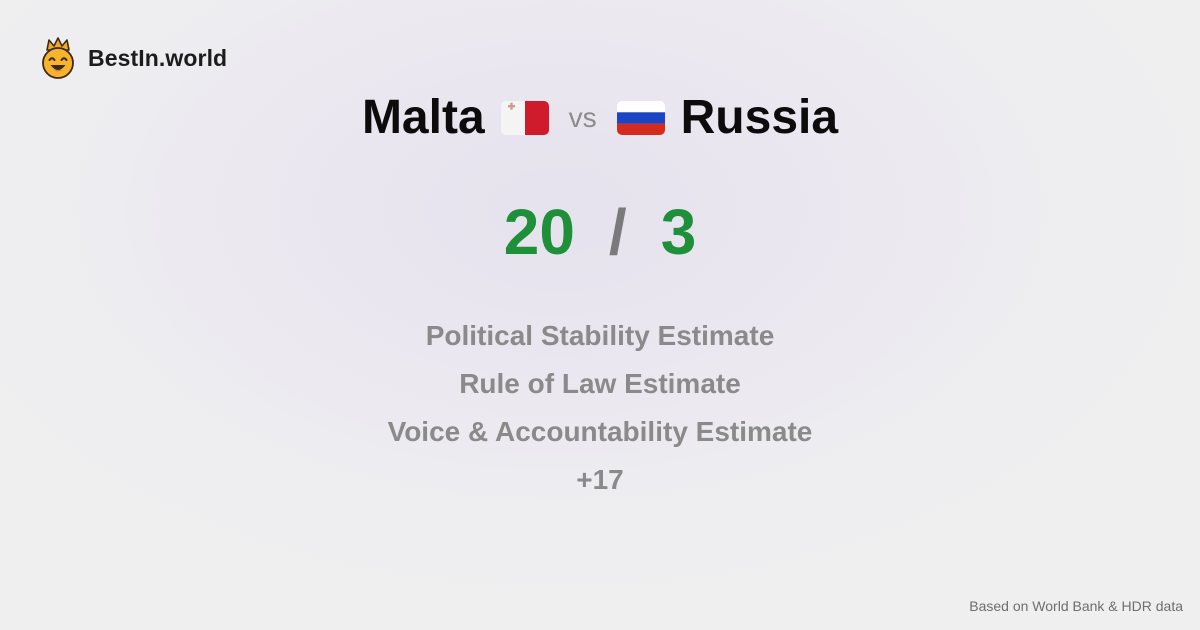 The height and width of the screenshot is (630, 1200). Describe the element at coordinates (58, 58) in the screenshot. I see `crowned-smiley-icon` at that location.